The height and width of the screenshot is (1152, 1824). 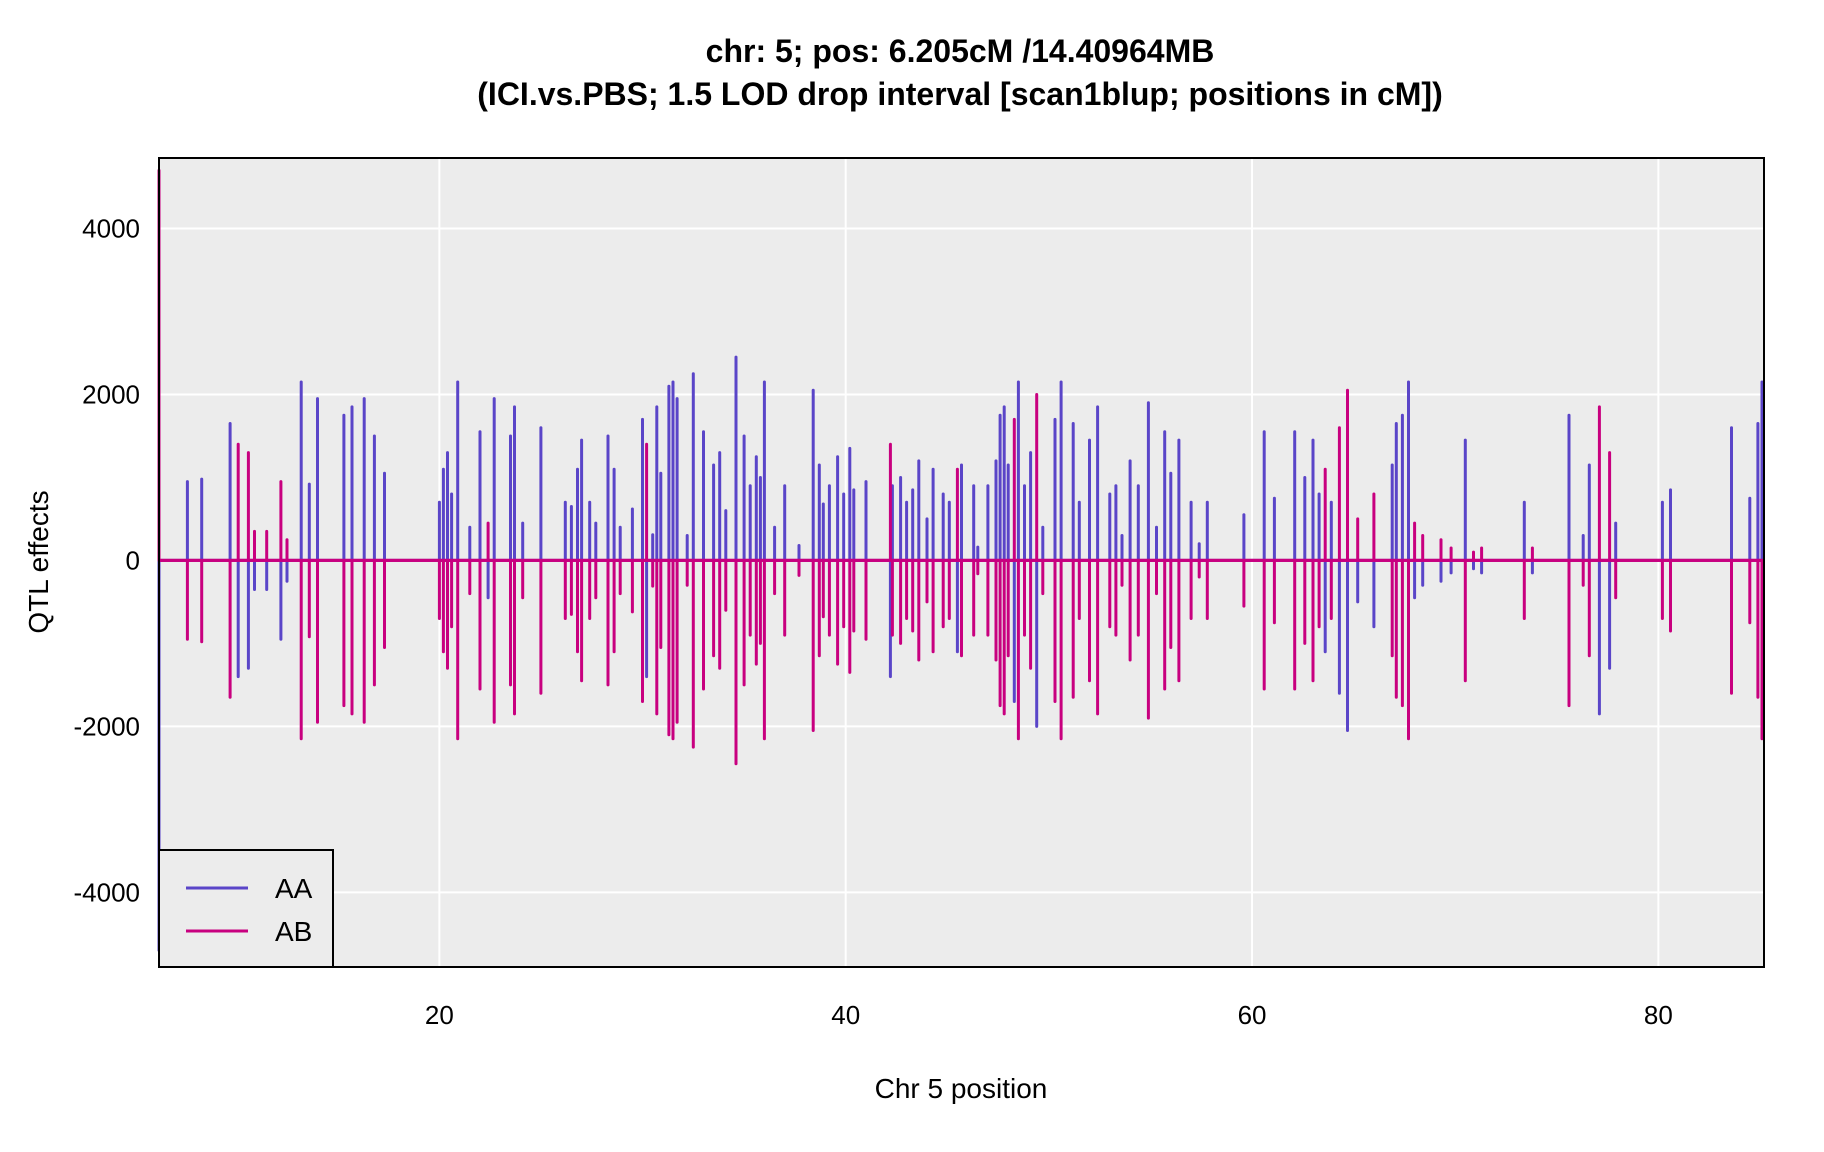 What do you see at coordinates (38, 561) in the screenshot?
I see `y-axis-label: QTL effects` at bounding box center [38, 561].